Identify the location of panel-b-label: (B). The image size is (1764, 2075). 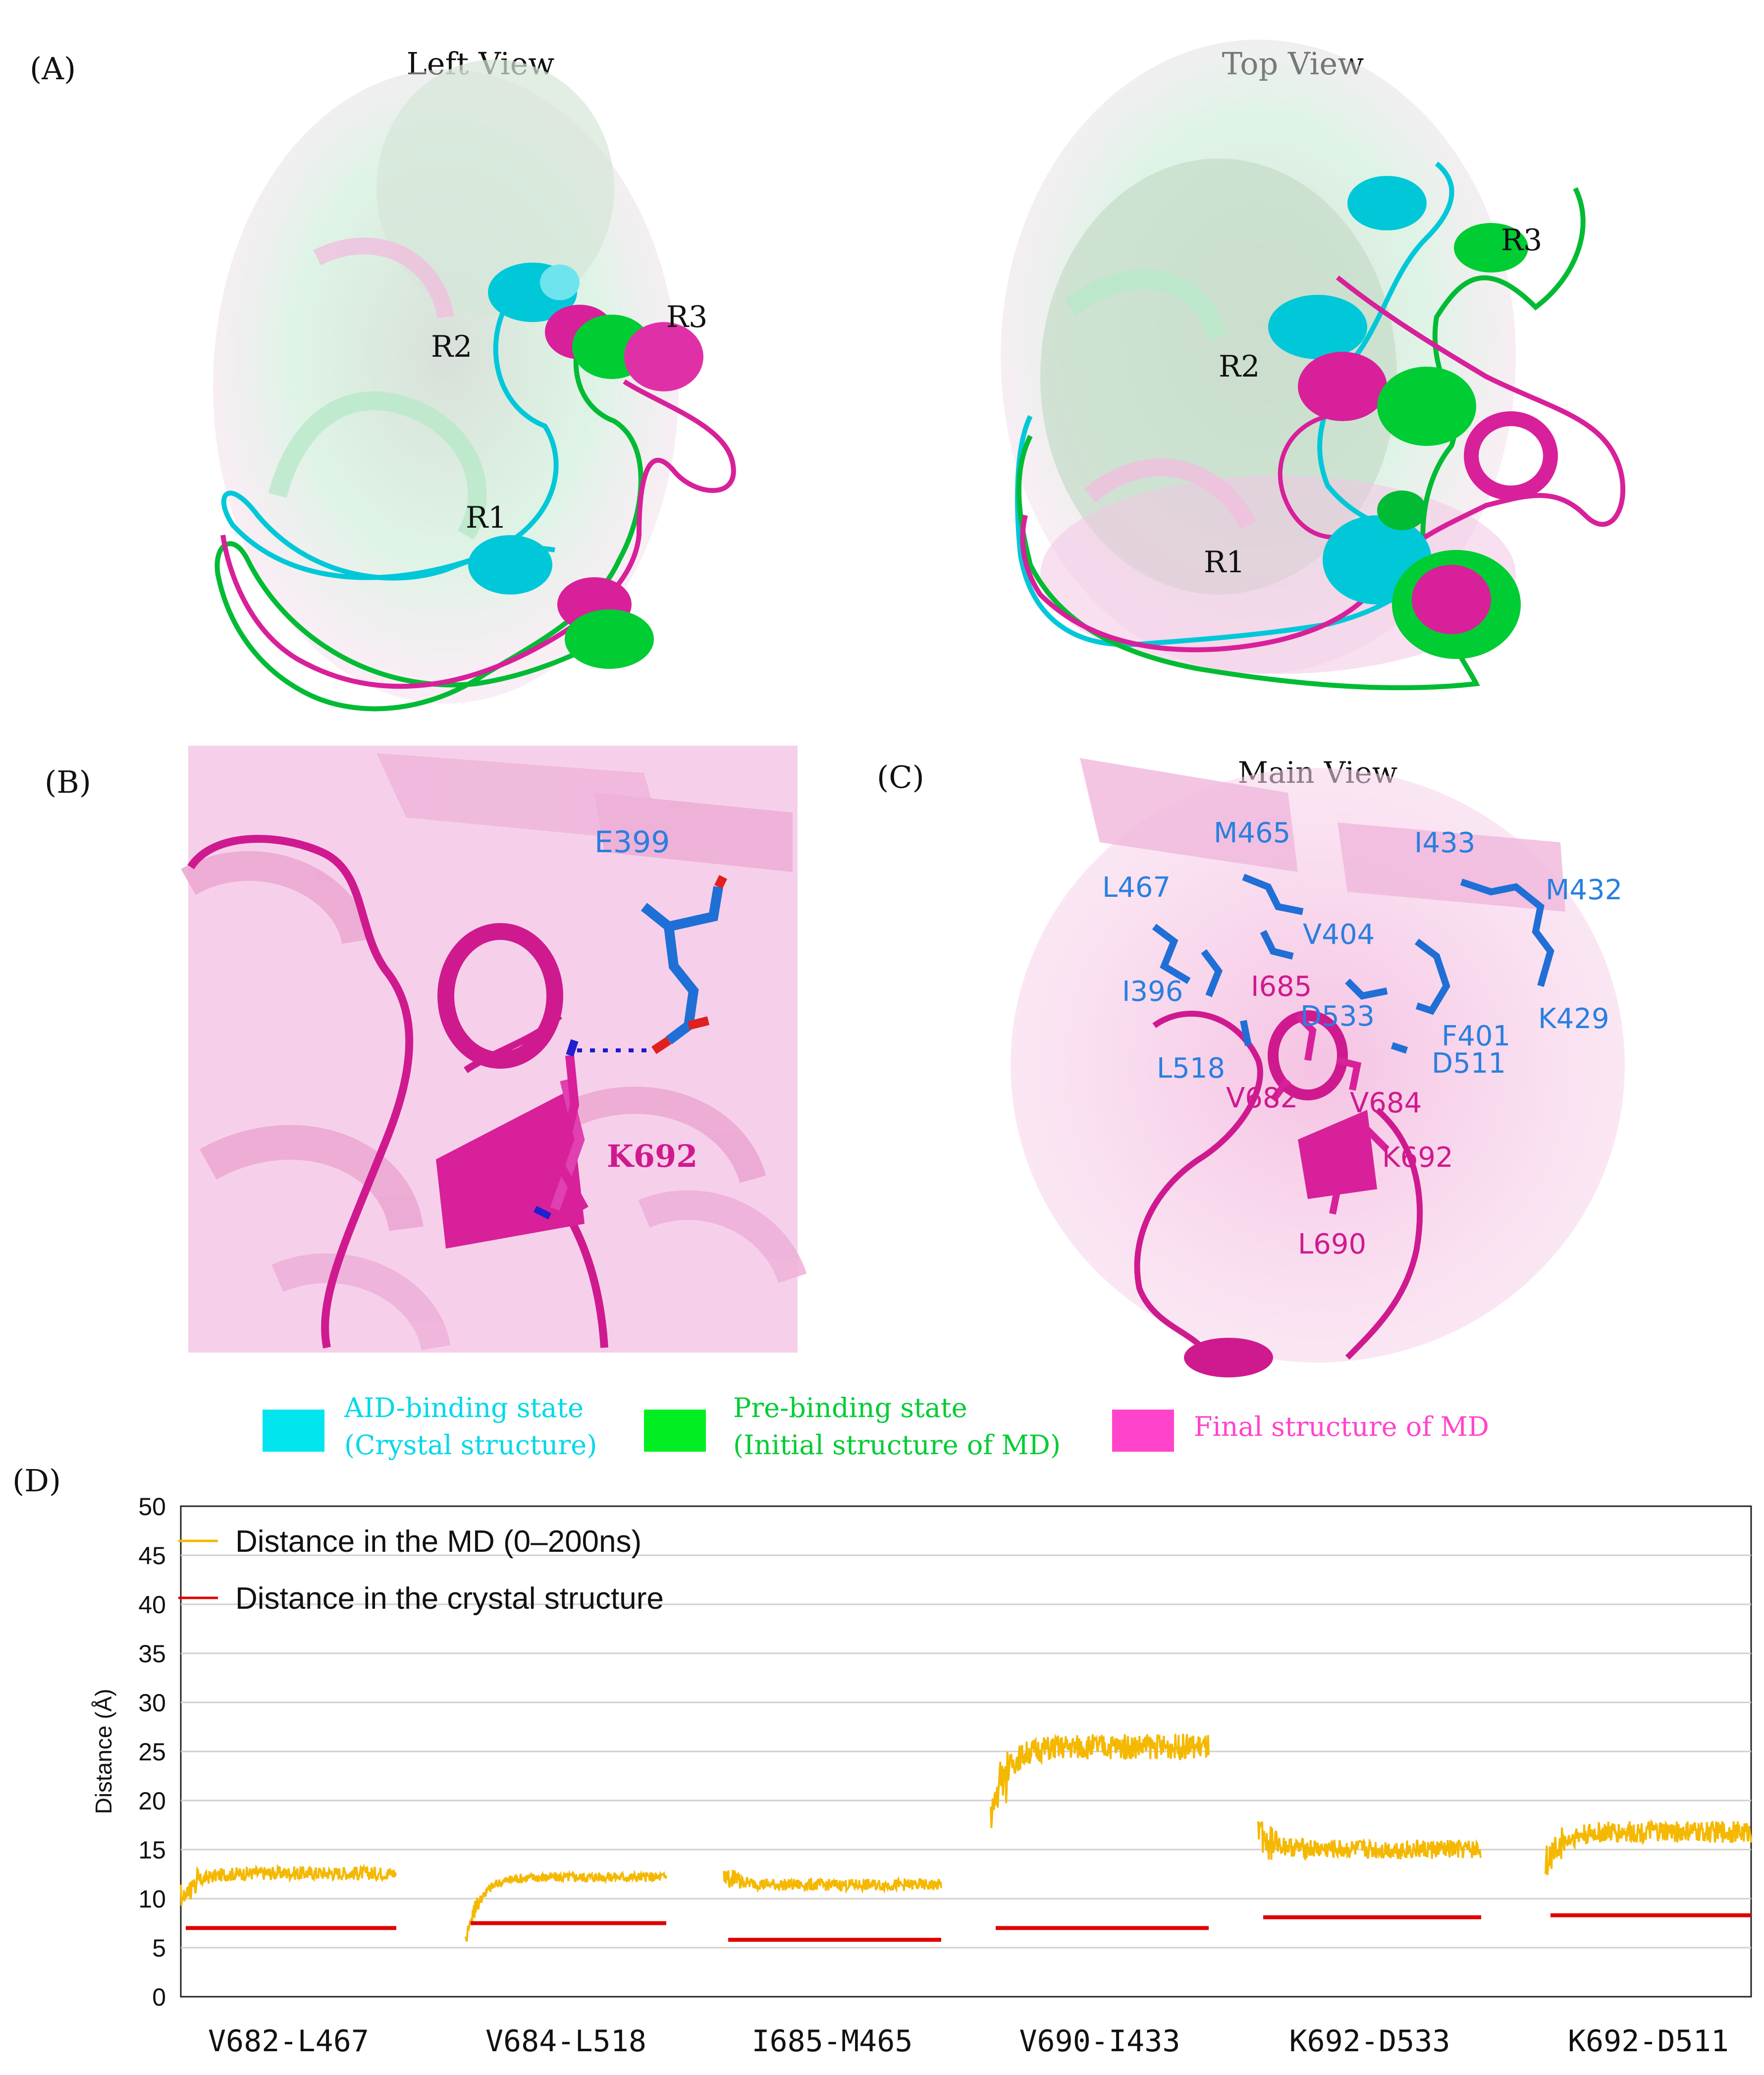
(68, 782).